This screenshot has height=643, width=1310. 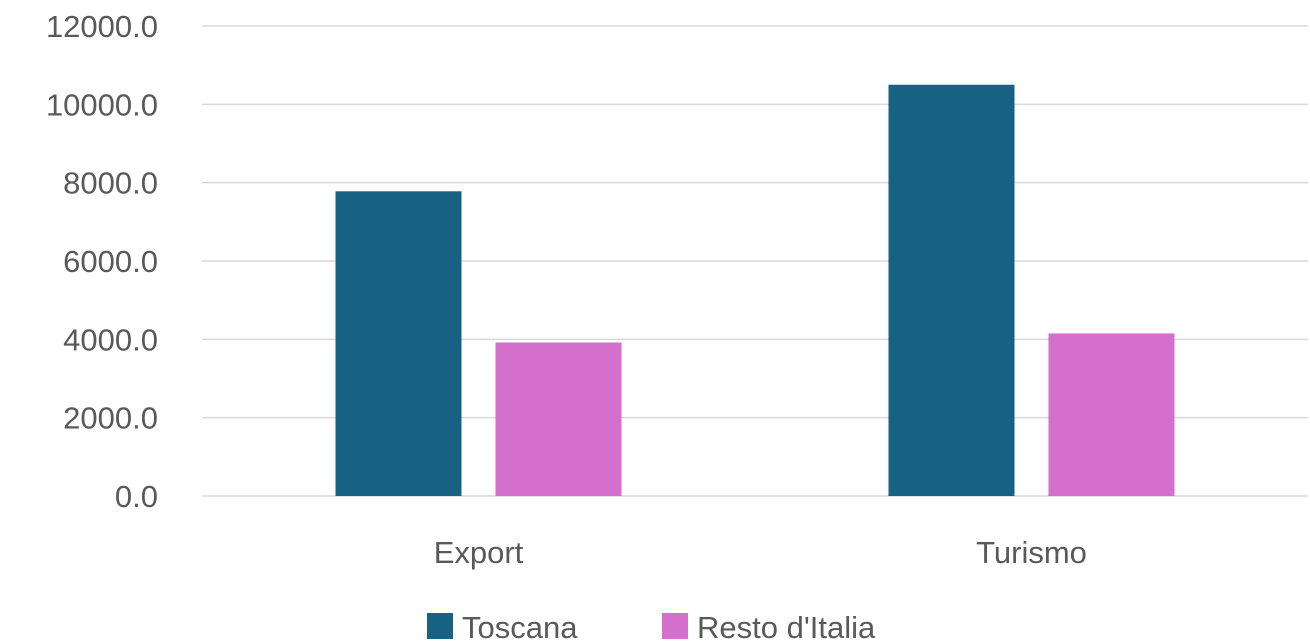 What do you see at coordinates (110, 339) in the screenshot?
I see `y-tick-label: 4000.0` at bounding box center [110, 339].